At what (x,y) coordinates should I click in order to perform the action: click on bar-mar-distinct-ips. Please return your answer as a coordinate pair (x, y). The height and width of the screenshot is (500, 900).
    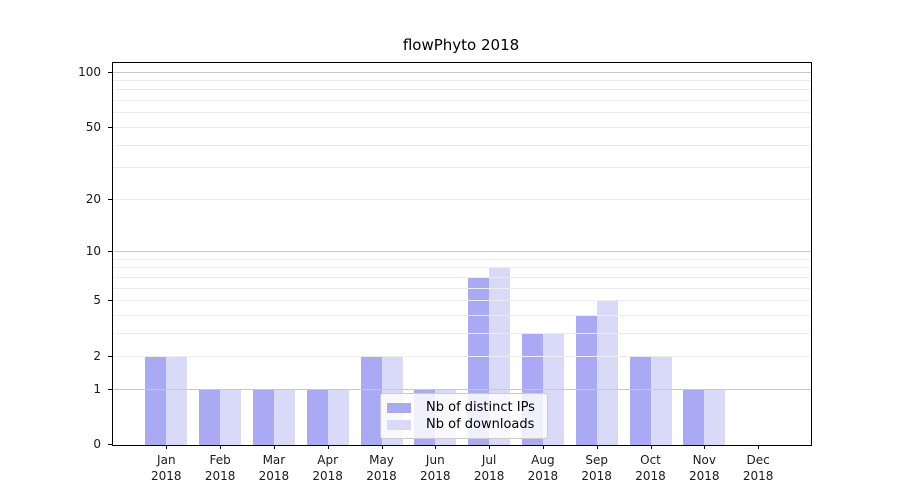
    Looking at the image, I should click on (263, 416).